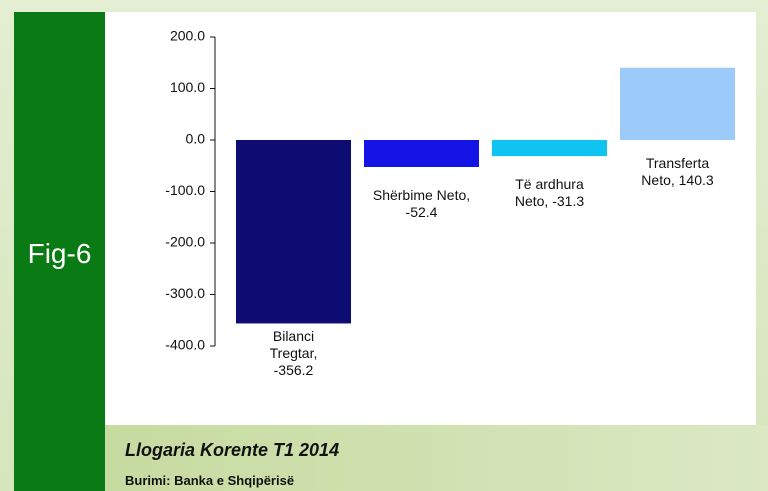  I want to click on data-label: Shërbime Neto, -52.4, so click(421, 203).